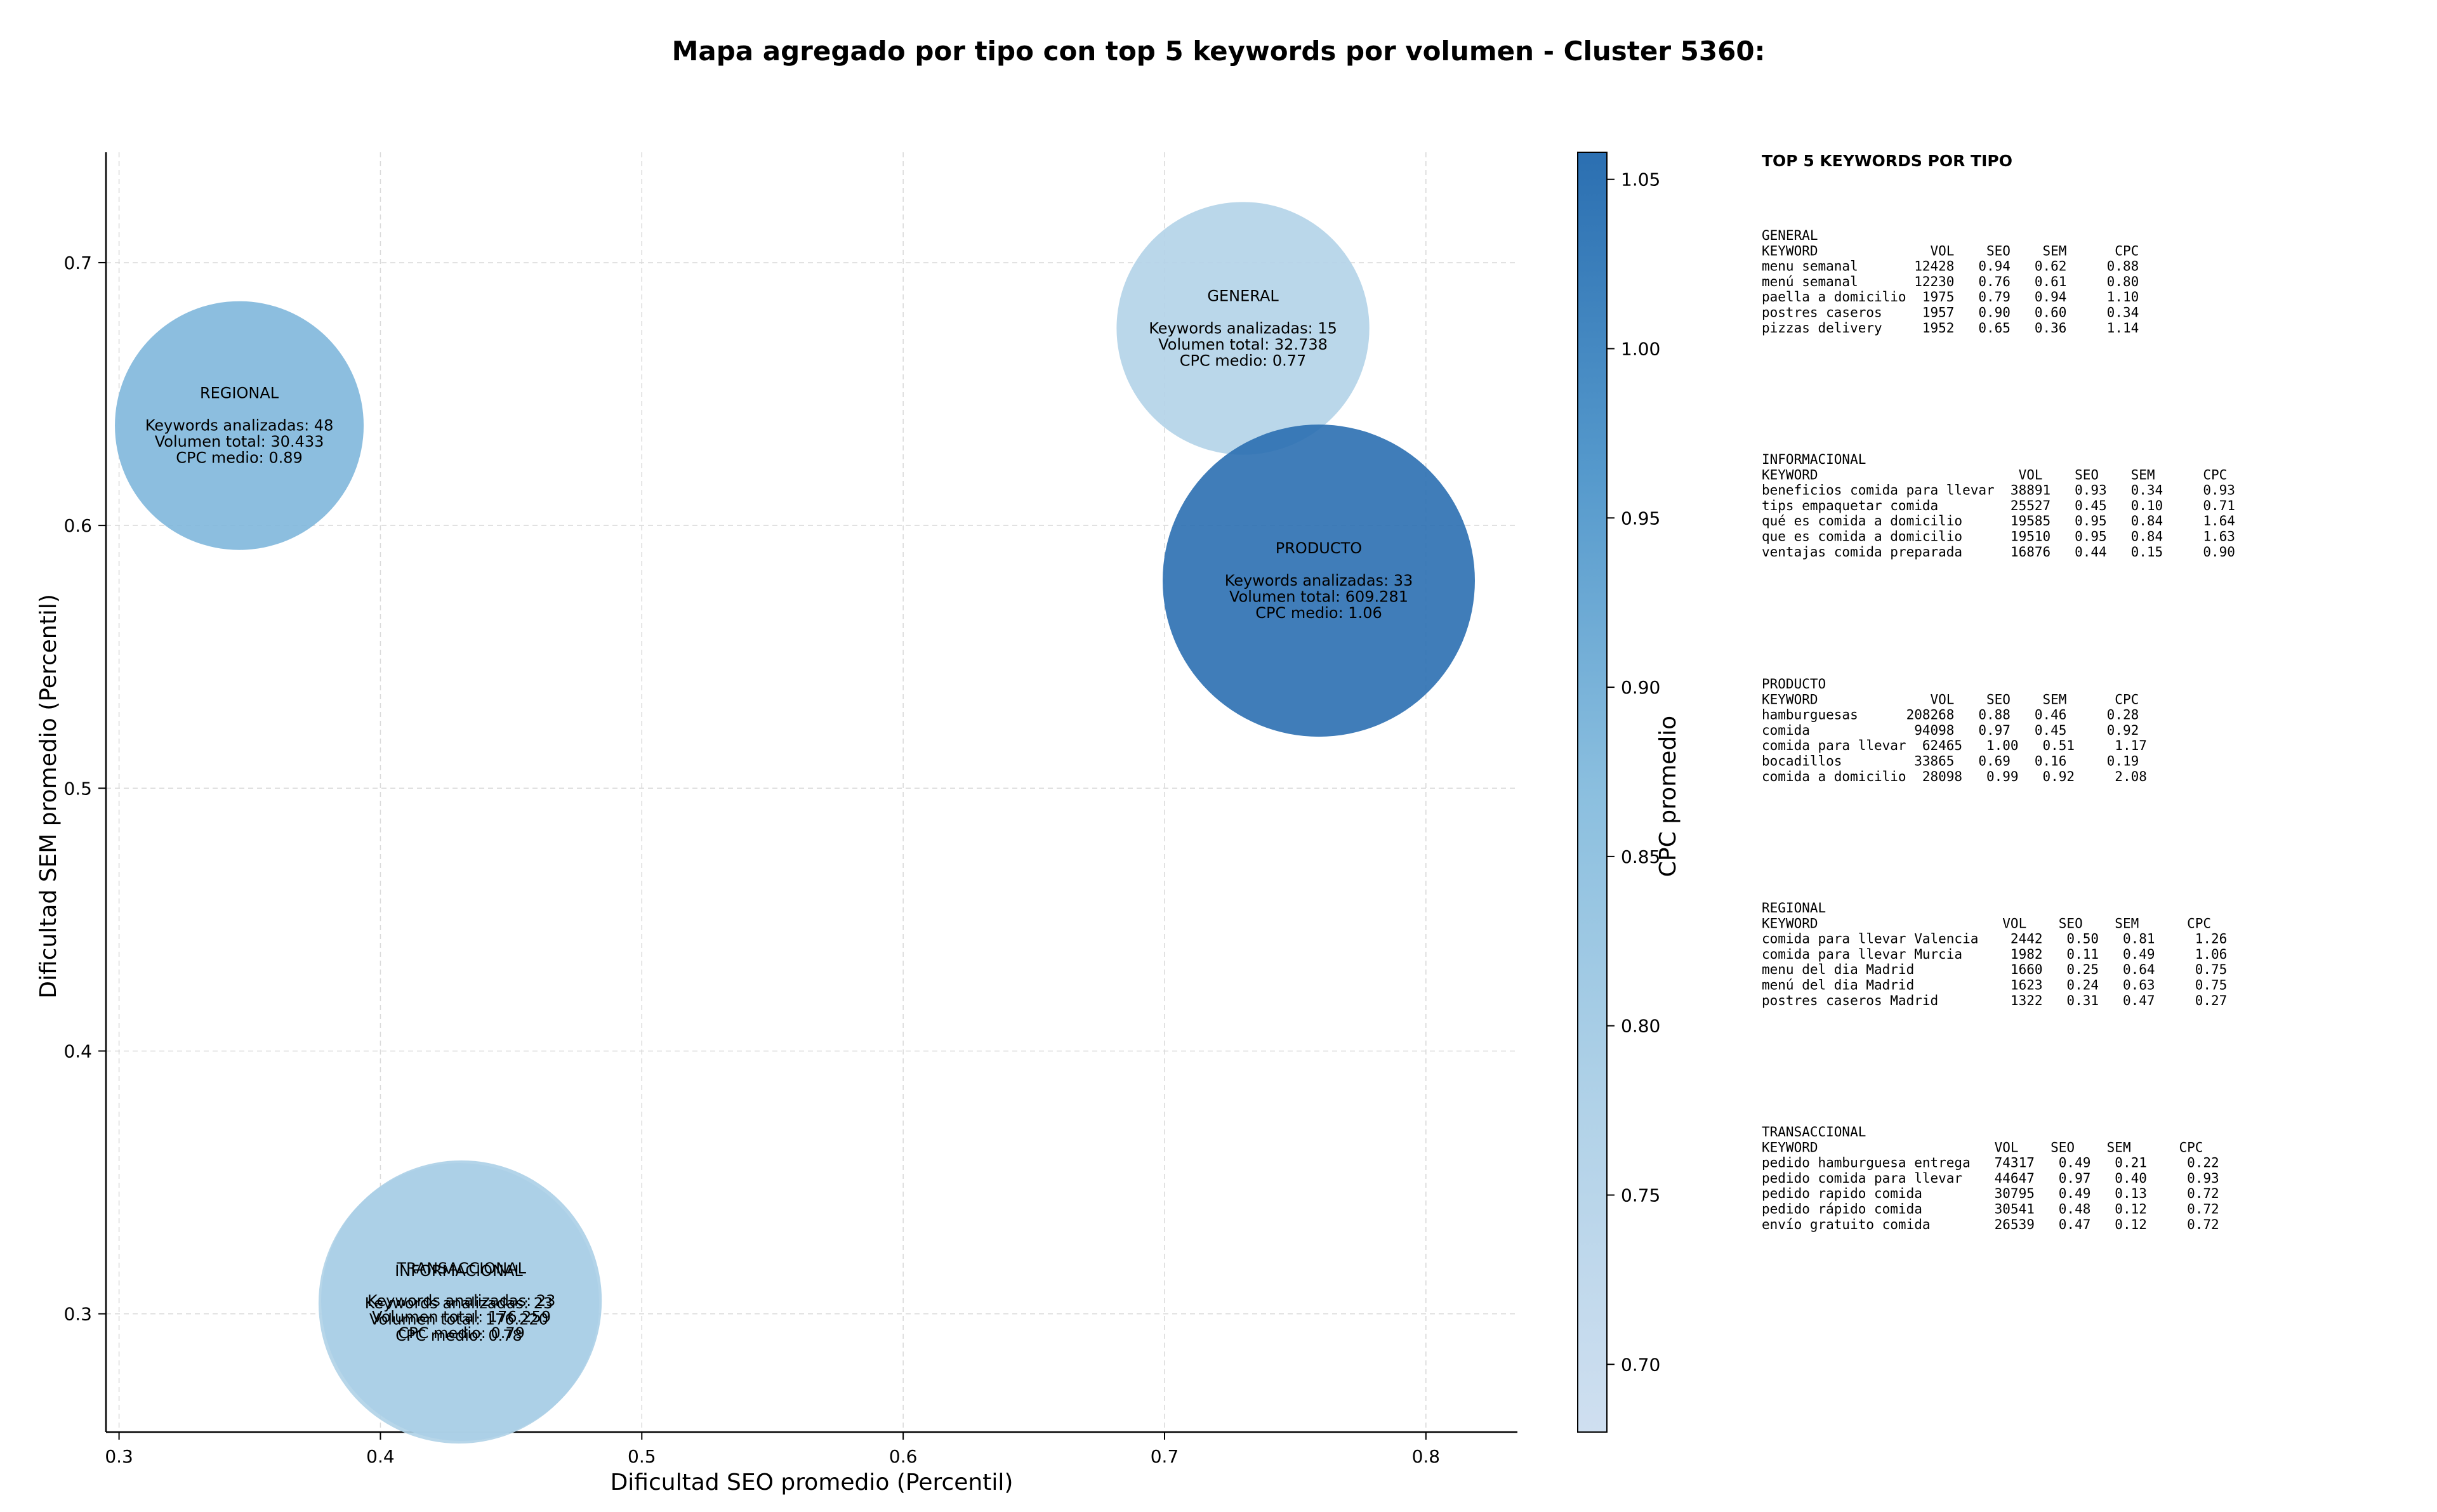 Image resolution: width=2437 pixels, height=1512 pixels. I want to click on bubble-label-line: Keywords analizadas: 33, so click(1319, 581).